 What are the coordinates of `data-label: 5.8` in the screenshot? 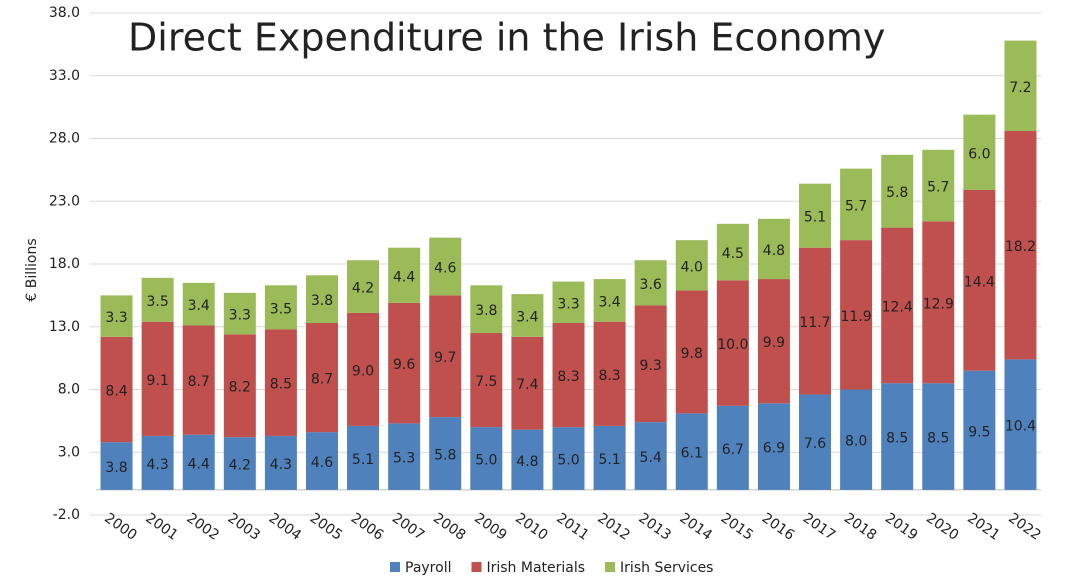 It's located at (445, 456).